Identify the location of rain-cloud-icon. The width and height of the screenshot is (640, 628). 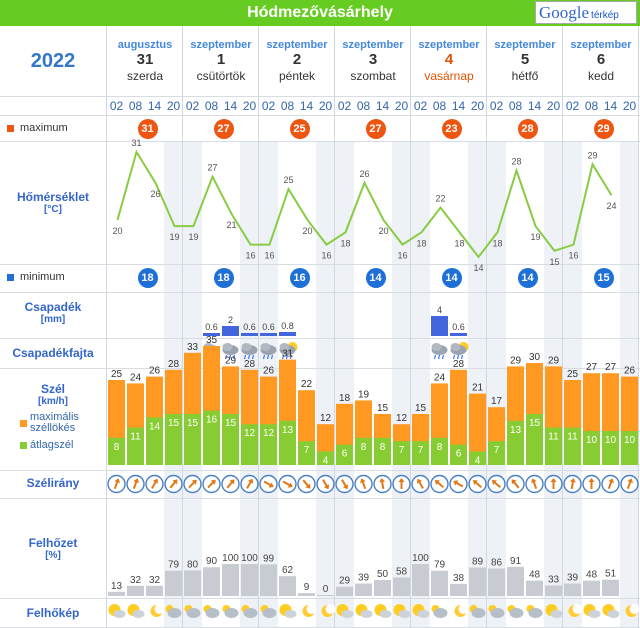
(268, 351).